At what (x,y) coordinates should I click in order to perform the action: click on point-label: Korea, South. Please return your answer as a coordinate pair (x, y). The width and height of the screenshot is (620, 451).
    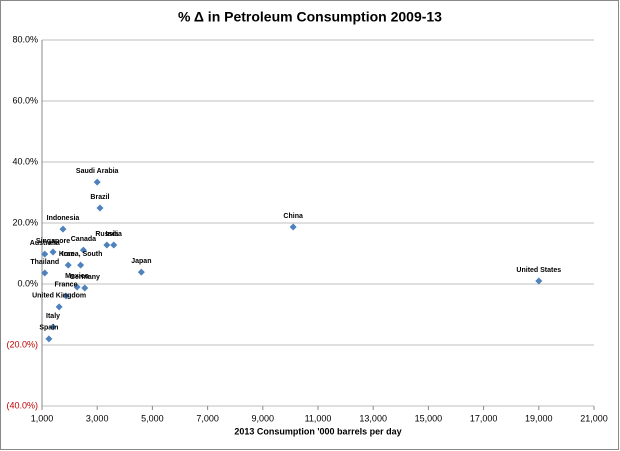
    Looking at the image, I should click on (81, 254).